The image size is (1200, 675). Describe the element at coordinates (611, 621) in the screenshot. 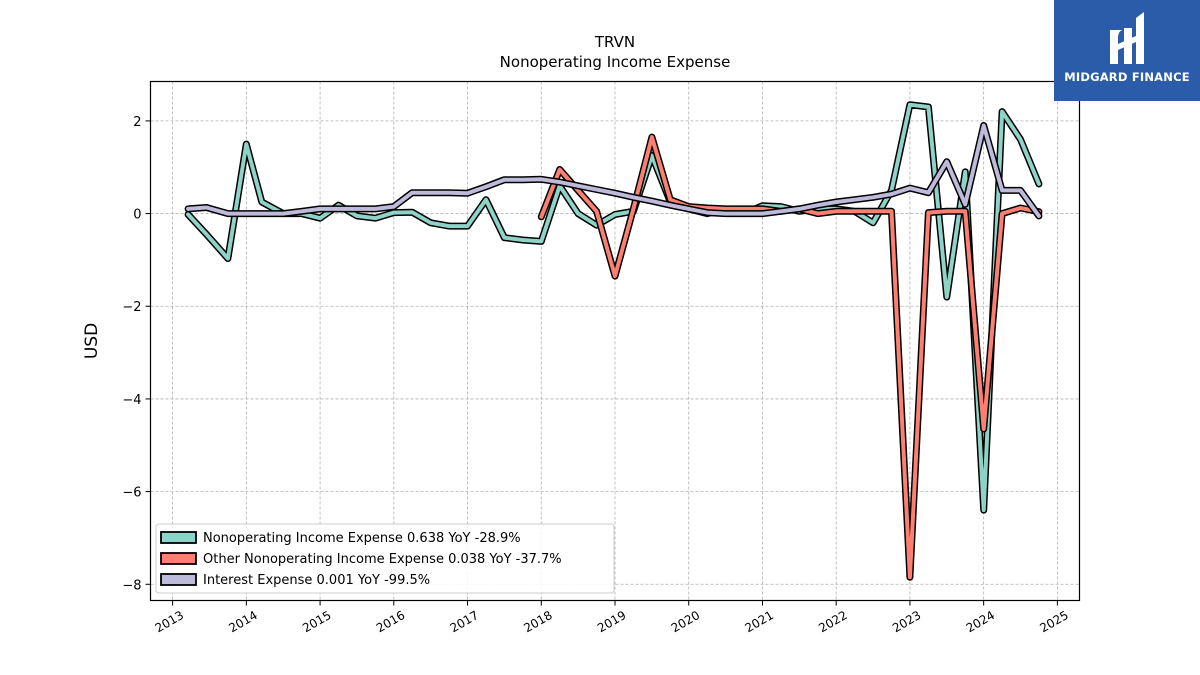

I see `x-tick-label: 2019` at that location.